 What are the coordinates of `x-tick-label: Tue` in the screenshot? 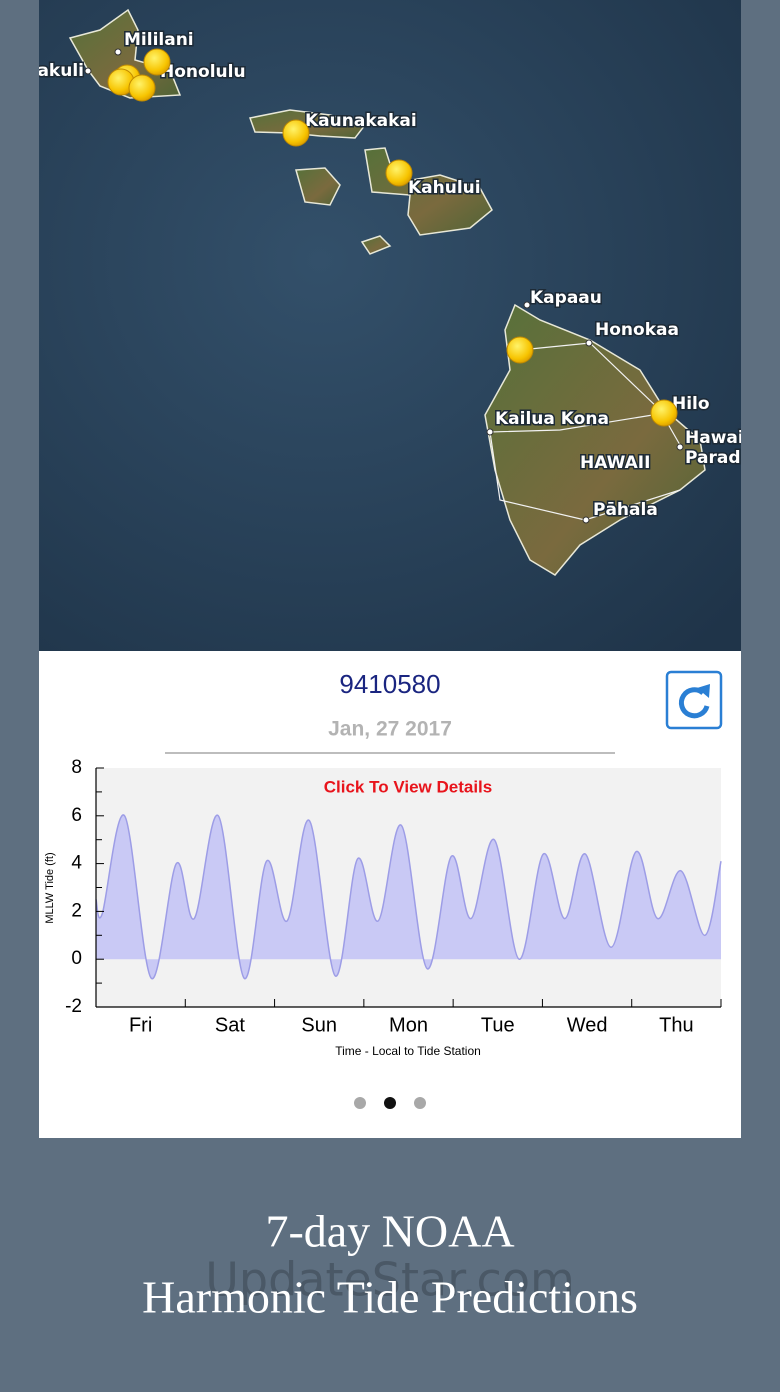 It's located at (498, 1025).